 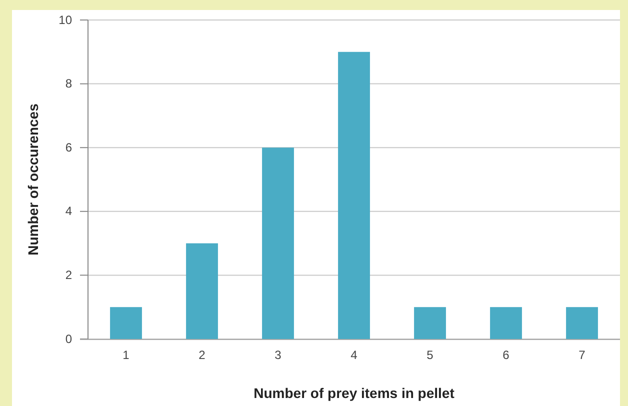 What do you see at coordinates (202, 355) in the screenshot?
I see `x-tick-label: 2` at bounding box center [202, 355].